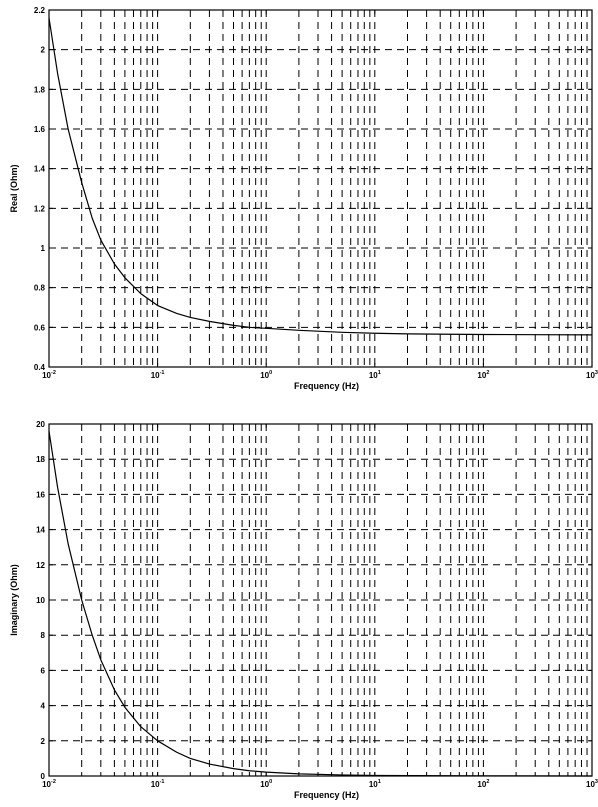 This screenshot has height=807, width=598. Describe the element at coordinates (40, 367) in the screenshot. I see `y-tick-label: 0.4` at that location.